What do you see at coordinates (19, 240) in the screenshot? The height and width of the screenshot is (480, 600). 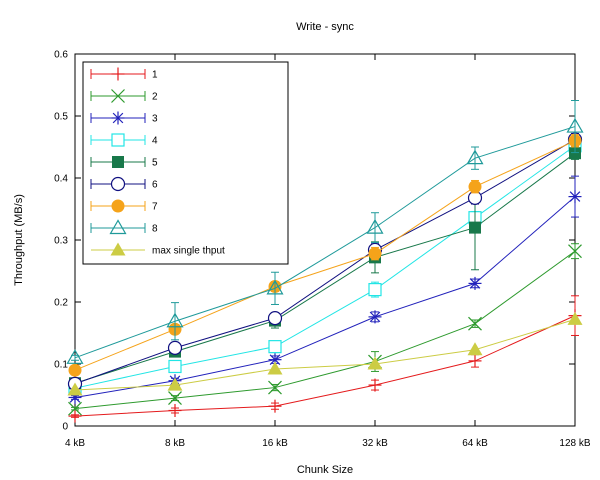 I see `y-axis-label: Throughput (MB/s)` at bounding box center [19, 240].